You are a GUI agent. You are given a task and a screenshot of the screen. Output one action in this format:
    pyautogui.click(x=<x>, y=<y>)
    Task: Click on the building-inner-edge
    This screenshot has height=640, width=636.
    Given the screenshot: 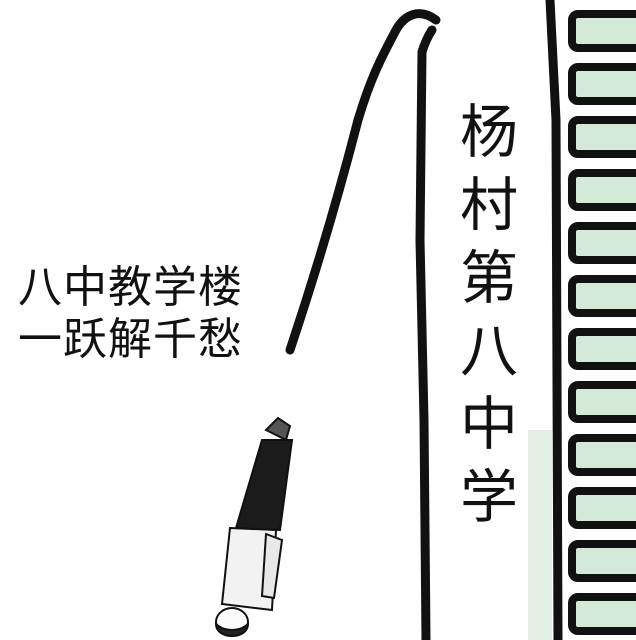 What is the action you would take?
    pyautogui.click(x=426, y=332)
    